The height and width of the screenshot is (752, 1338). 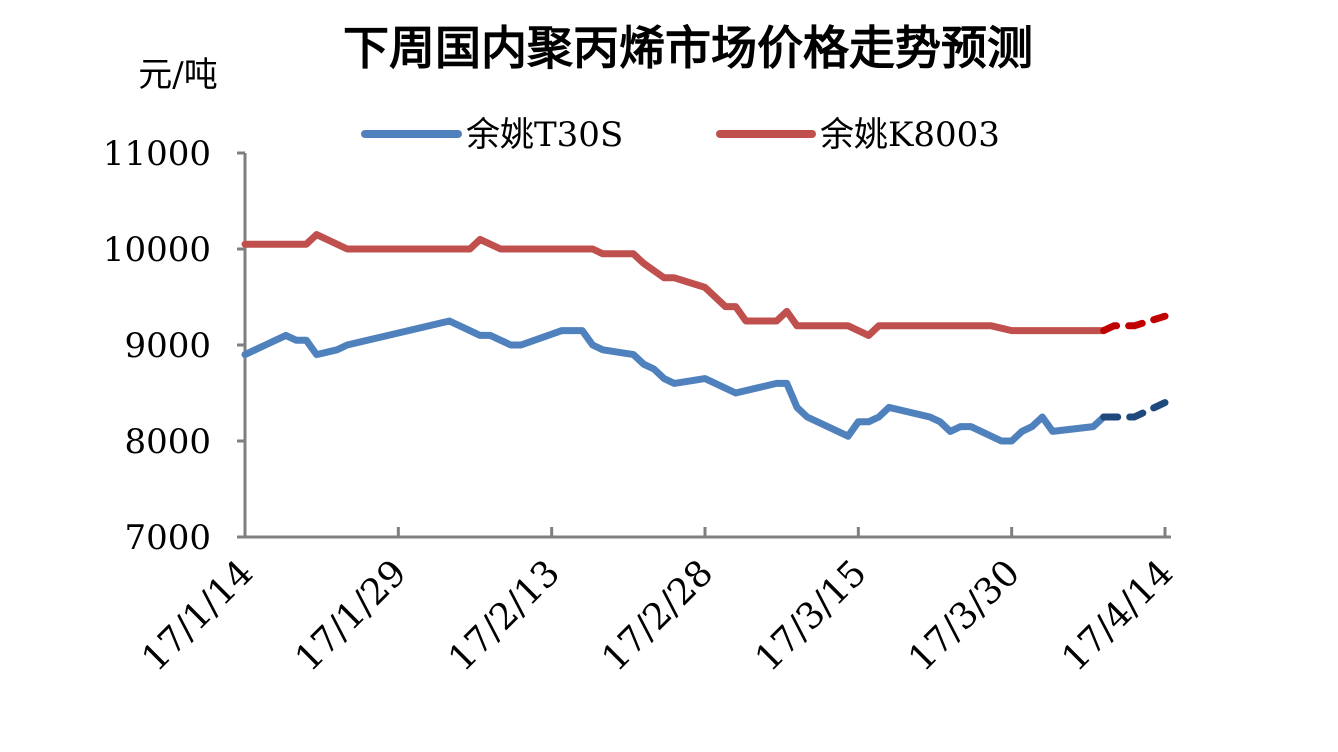 What do you see at coordinates (167, 442) in the screenshot?
I see `y-tick-label: 8000` at bounding box center [167, 442].